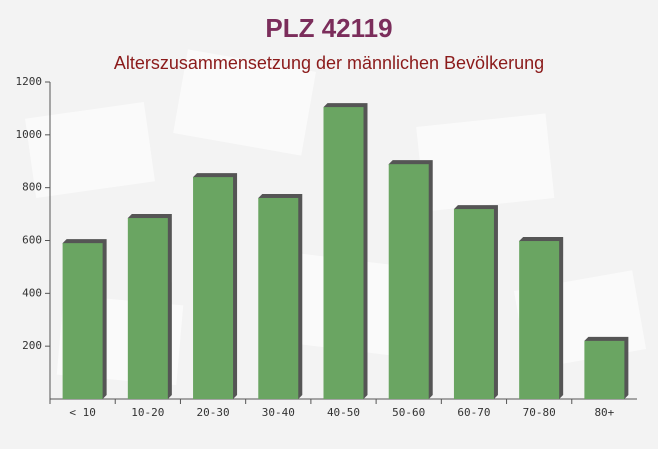  I want to click on x-tick-label: 40-50, so click(343, 412).